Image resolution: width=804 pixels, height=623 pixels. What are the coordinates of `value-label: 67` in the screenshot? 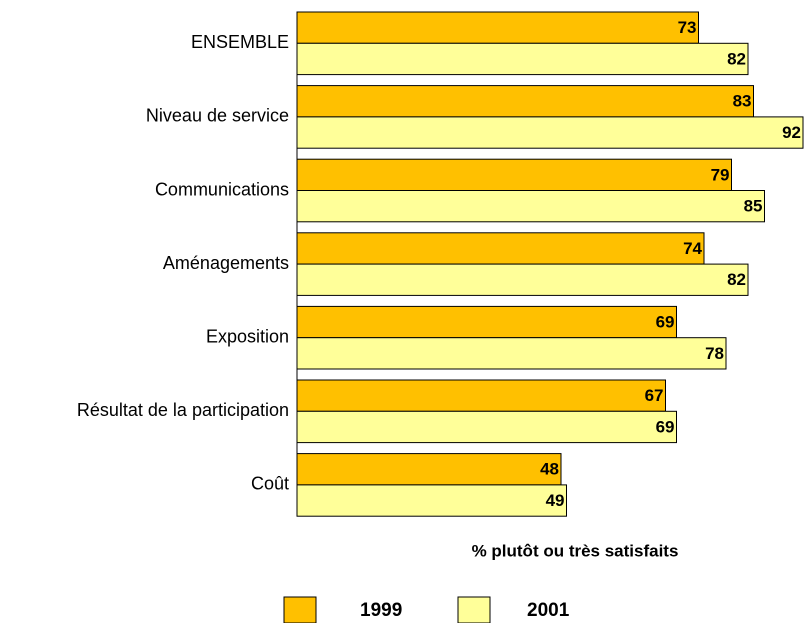 It's located at (654, 395).